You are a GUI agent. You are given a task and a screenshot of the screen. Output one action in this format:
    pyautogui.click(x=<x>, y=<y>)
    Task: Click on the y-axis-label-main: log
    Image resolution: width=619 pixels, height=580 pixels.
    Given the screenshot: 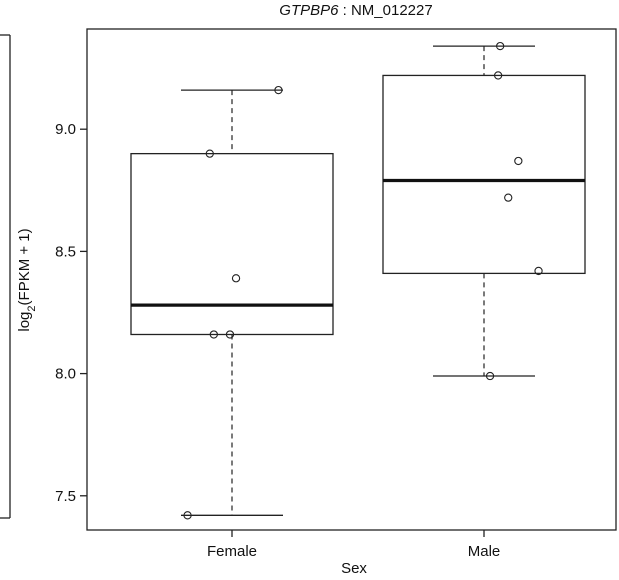 What is the action you would take?
    pyautogui.click(x=24, y=322)
    